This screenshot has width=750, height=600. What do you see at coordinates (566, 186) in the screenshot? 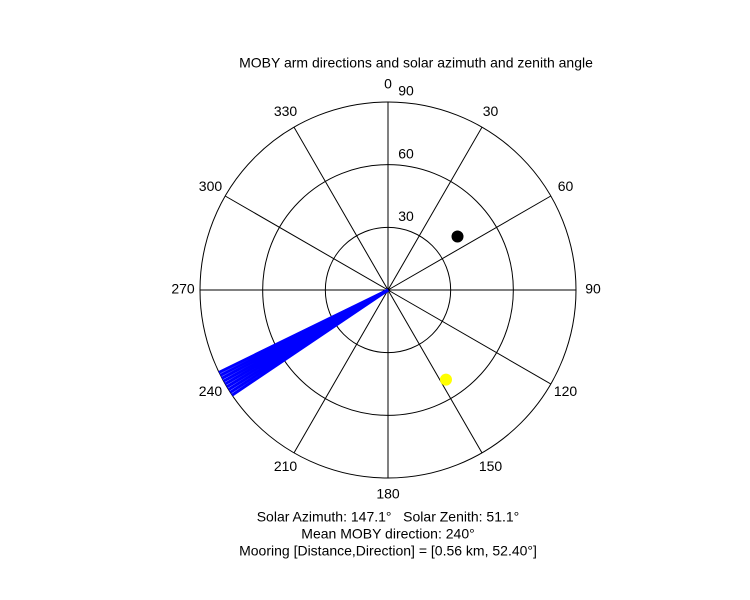
I see `angular-tick-label: 60` at bounding box center [566, 186].